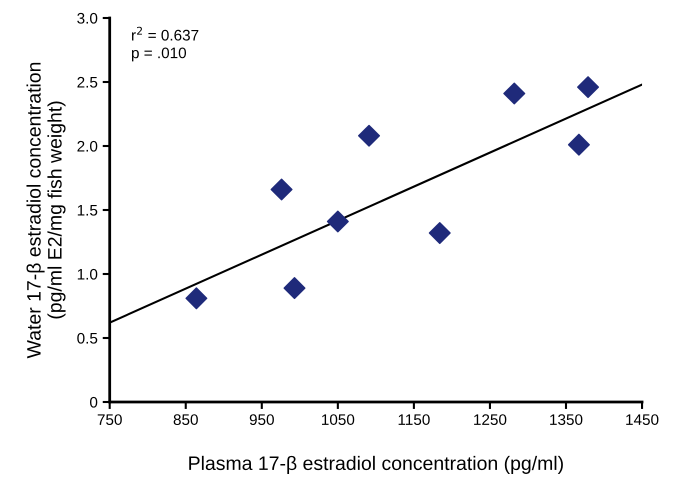 The width and height of the screenshot is (673, 480). Describe the element at coordinates (414, 420) in the screenshot. I see `x-tick-label: 1150` at that location.